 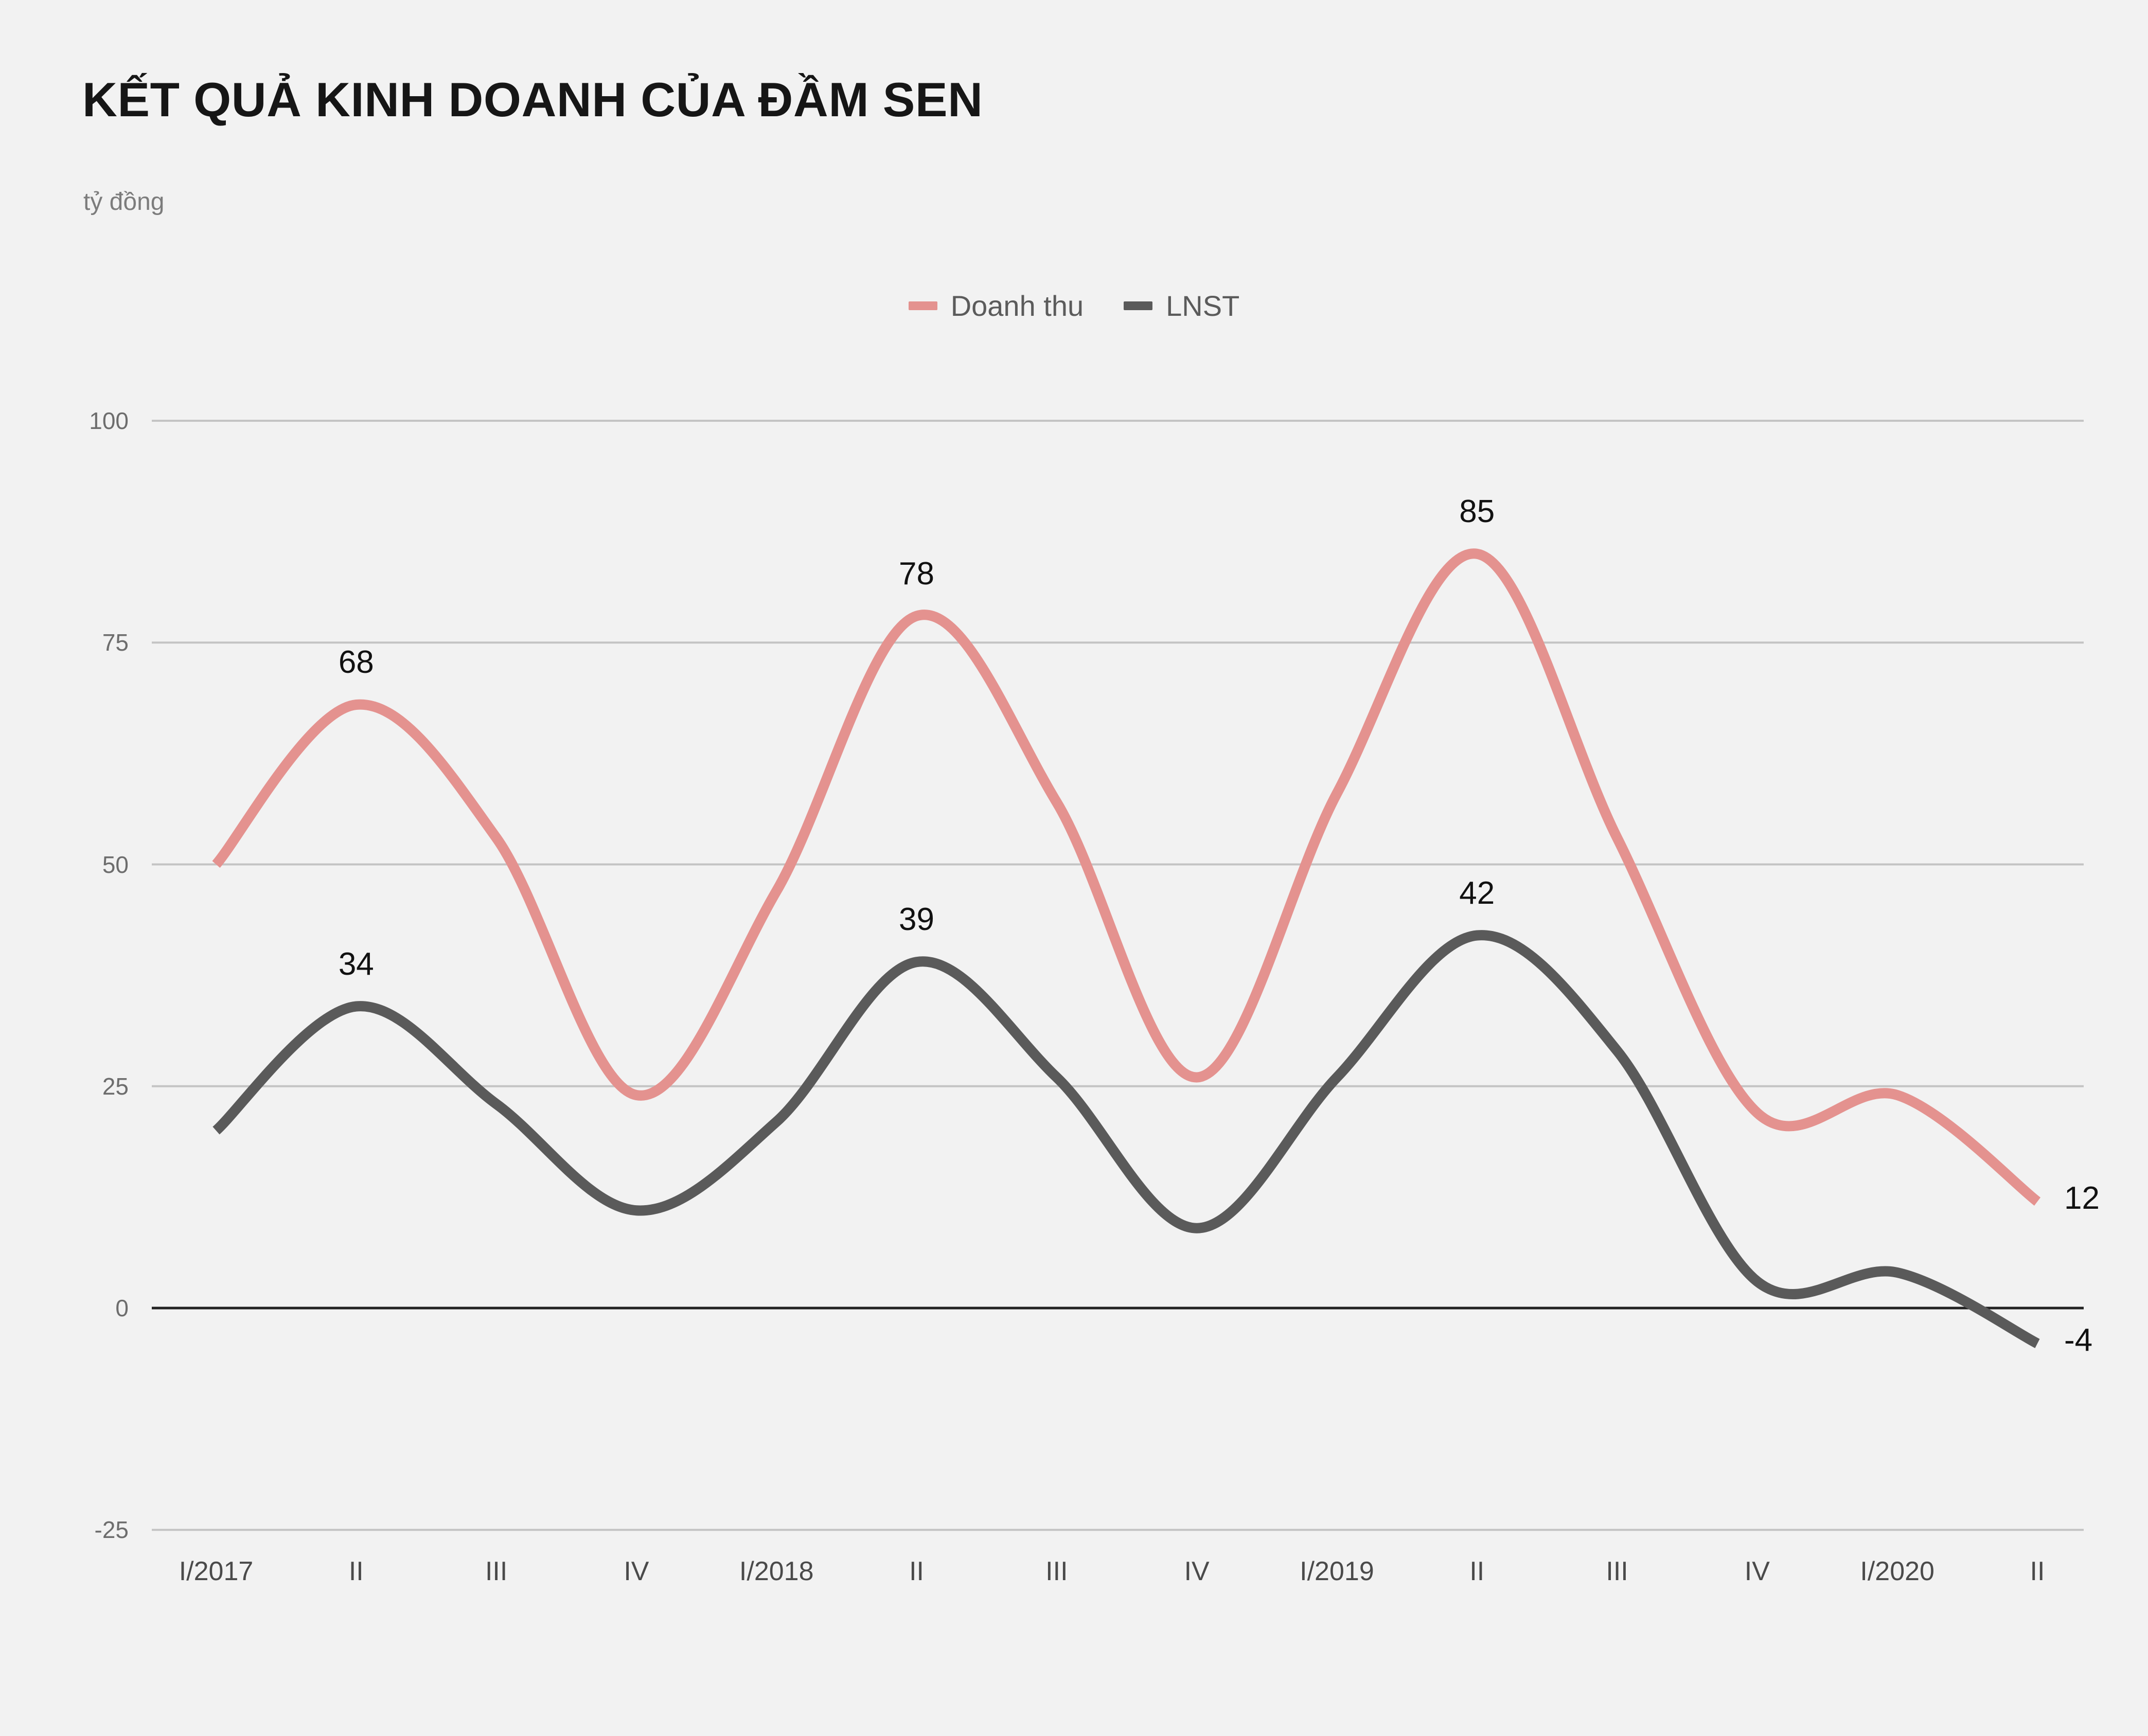 What do you see at coordinates (917, 574) in the screenshot?
I see `data-point-label: 78` at bounding box center [917, 574].